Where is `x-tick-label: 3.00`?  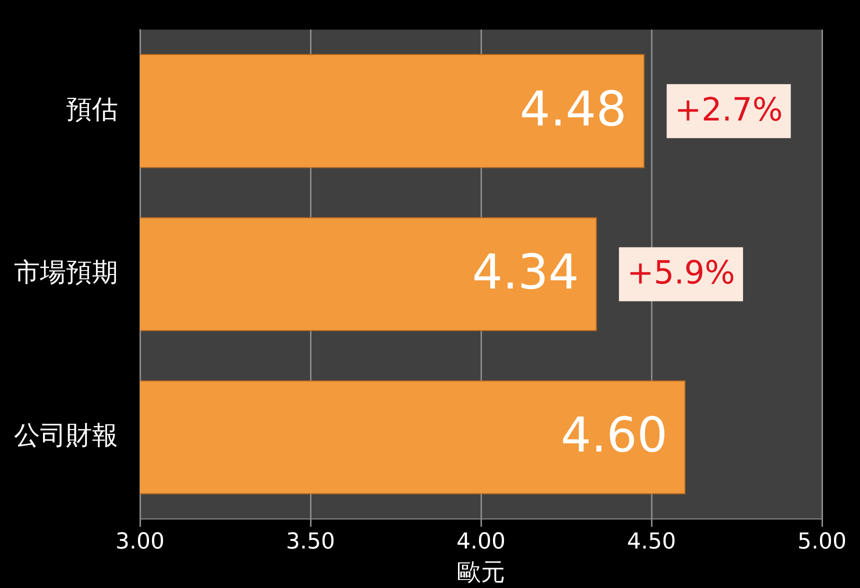
x-tick-label: 3.00 is located at coordinates (140, 542).